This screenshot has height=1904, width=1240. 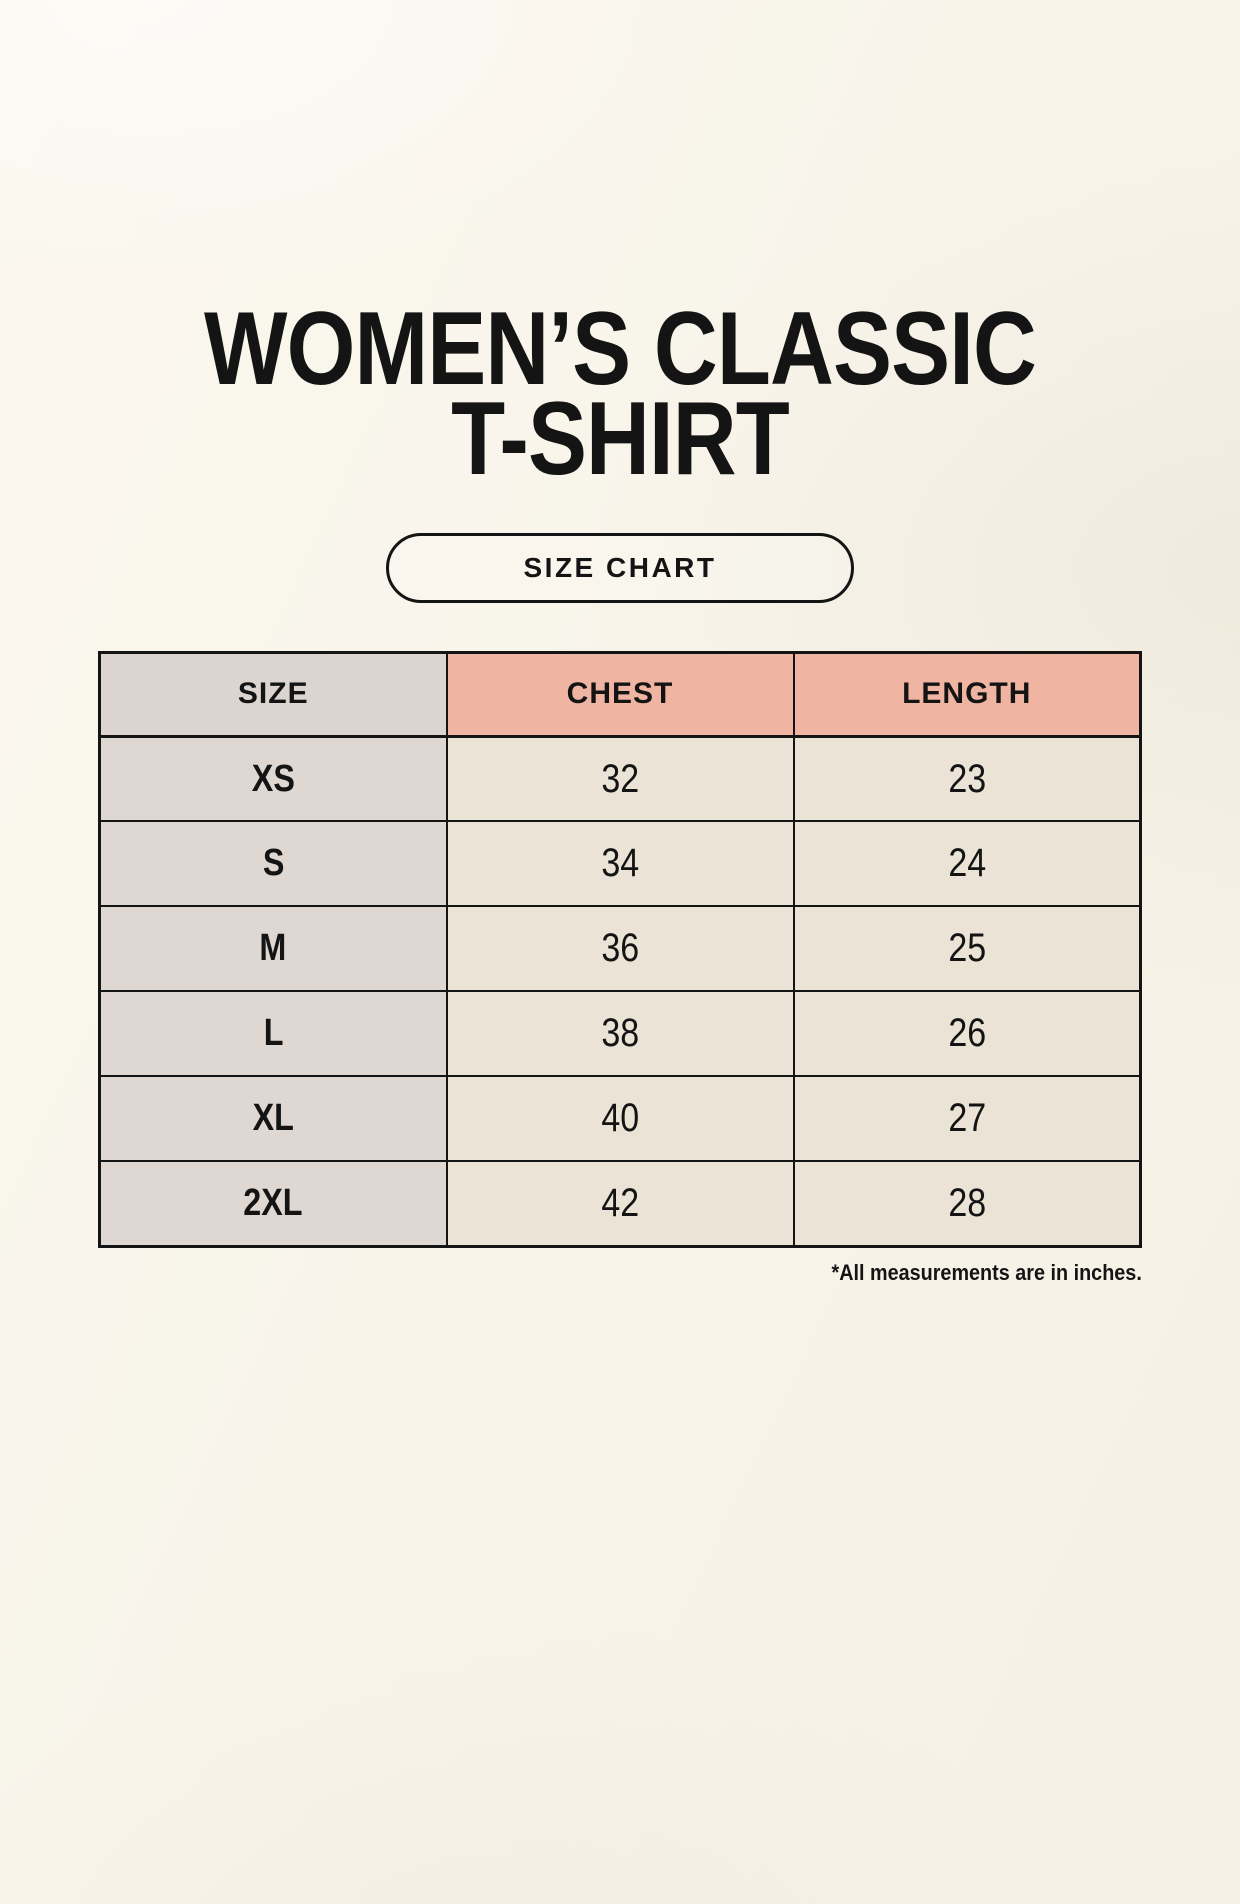 I want to click on size-label-cell: 2XL, so click(x=273, y=1204).